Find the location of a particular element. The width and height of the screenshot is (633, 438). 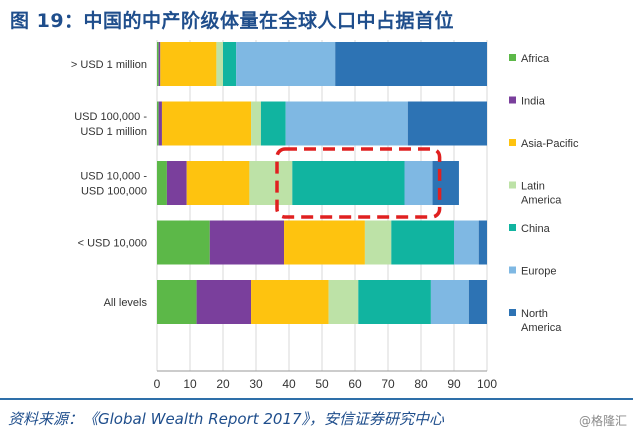

bar-usd-10-000-europe is located at coordinates (466, 242).